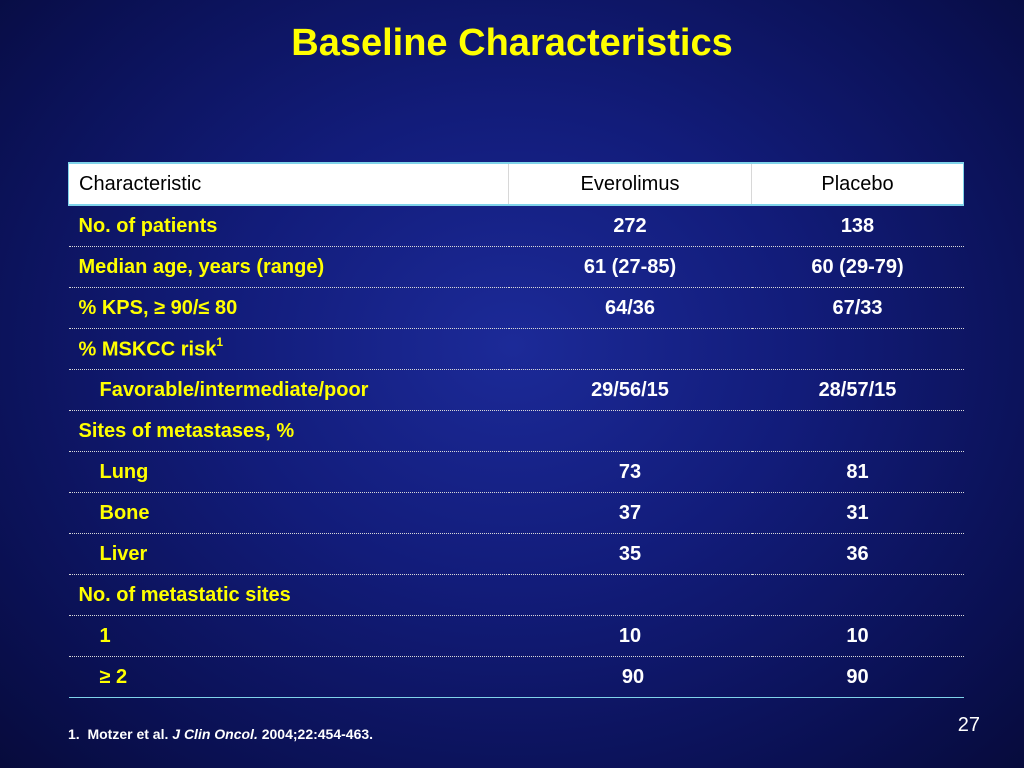 This screenshot has height=768, width=1024. I want to click on table-row: No. of metastatic sites, so click(516, 595).